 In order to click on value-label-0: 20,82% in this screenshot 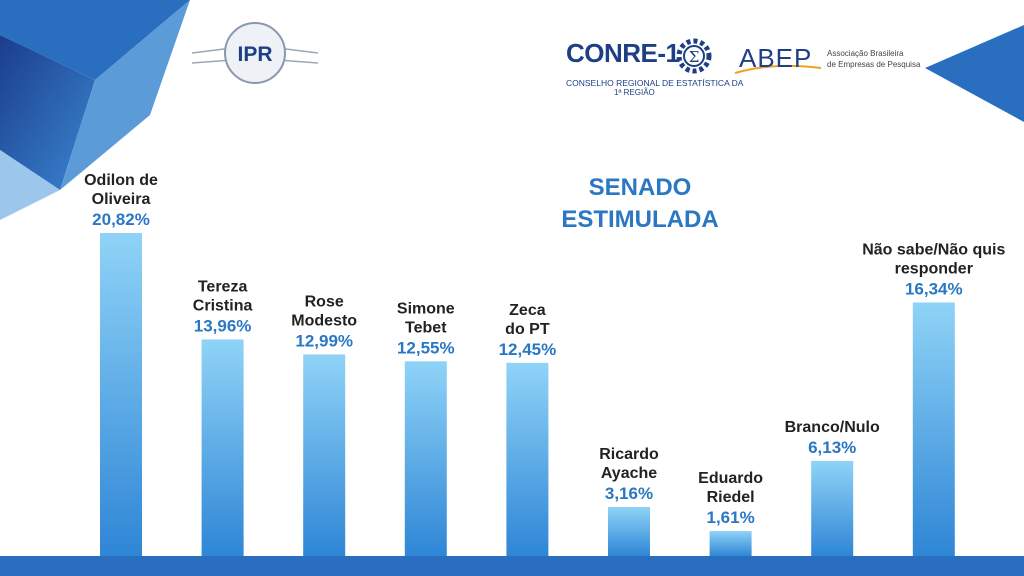, I will do `click(121, 219)`.